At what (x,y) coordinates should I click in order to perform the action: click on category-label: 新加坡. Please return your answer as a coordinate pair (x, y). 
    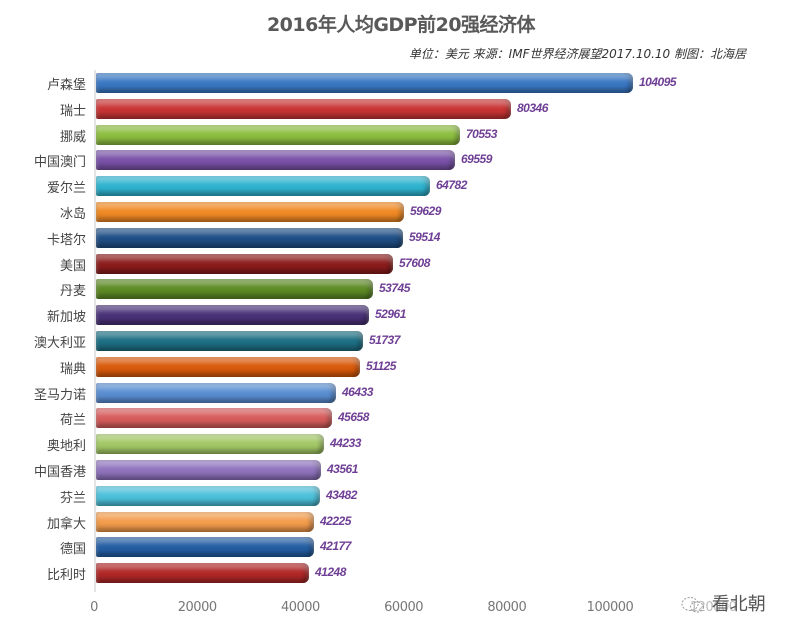
    Looking at the image, I should click on (66, 318).